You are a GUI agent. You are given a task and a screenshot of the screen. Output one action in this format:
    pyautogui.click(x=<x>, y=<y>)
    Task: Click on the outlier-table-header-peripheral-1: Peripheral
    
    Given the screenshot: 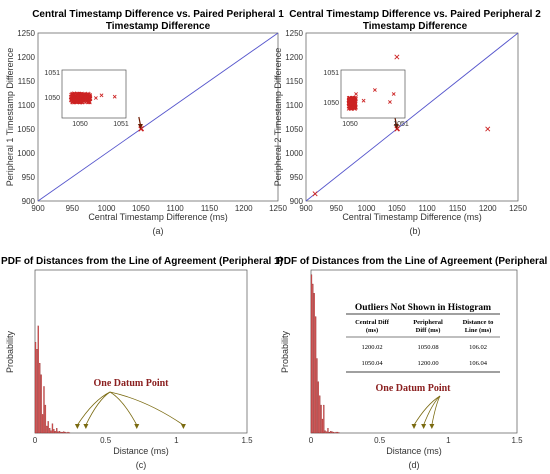 What is the action you would take?
    pyautogui.click(x=428, y=322)
    